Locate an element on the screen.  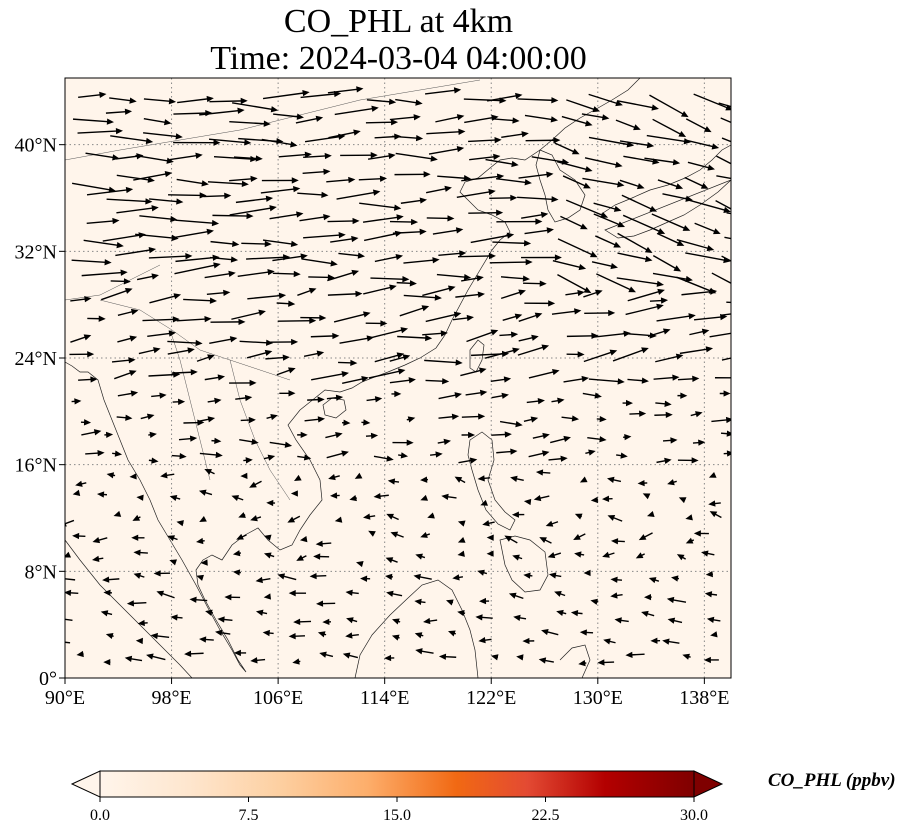
x-tick-label: 106°E is located at coordinates (278, 698).